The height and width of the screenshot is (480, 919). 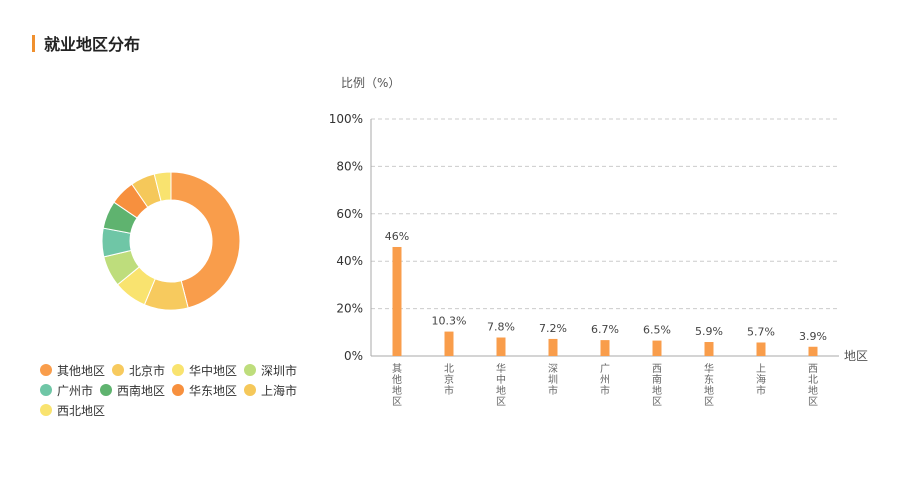 What do you see at coordinates (213, 390) in the screenshot?
I see `legend-label: 华东地区` at bounding box center [213, 390].